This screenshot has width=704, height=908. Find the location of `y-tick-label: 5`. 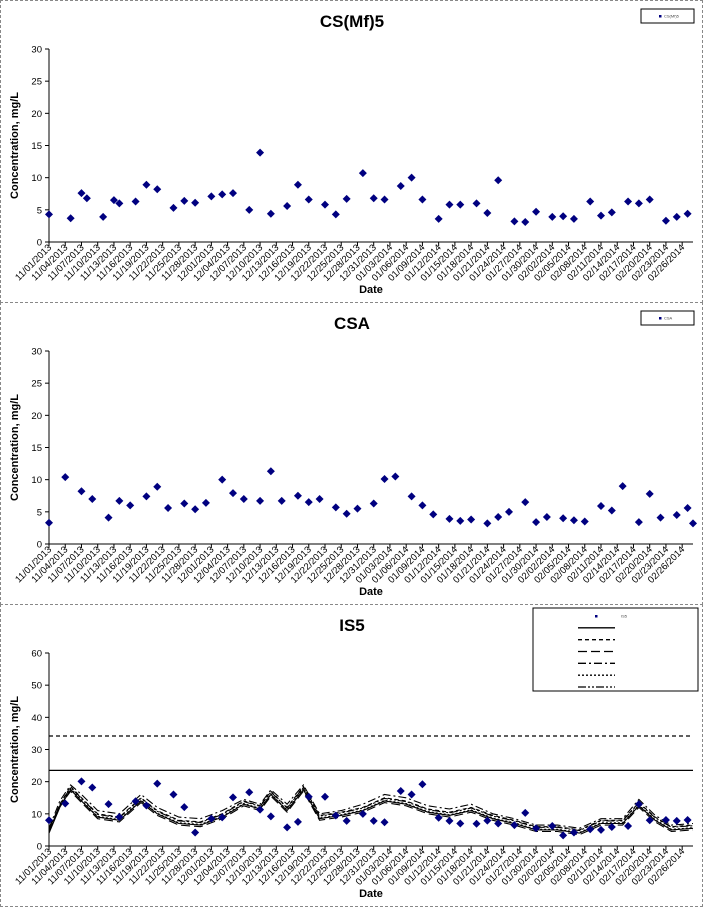

y-tick-label: 5 is located at coordinates (39, 210).